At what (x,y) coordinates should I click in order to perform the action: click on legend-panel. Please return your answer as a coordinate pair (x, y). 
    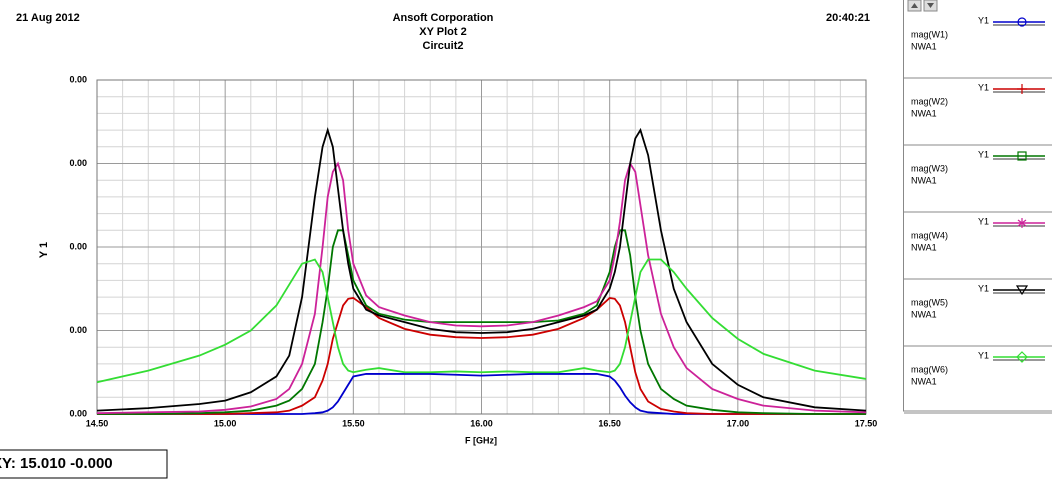
    Looking at the image, I should click on (977, 206).